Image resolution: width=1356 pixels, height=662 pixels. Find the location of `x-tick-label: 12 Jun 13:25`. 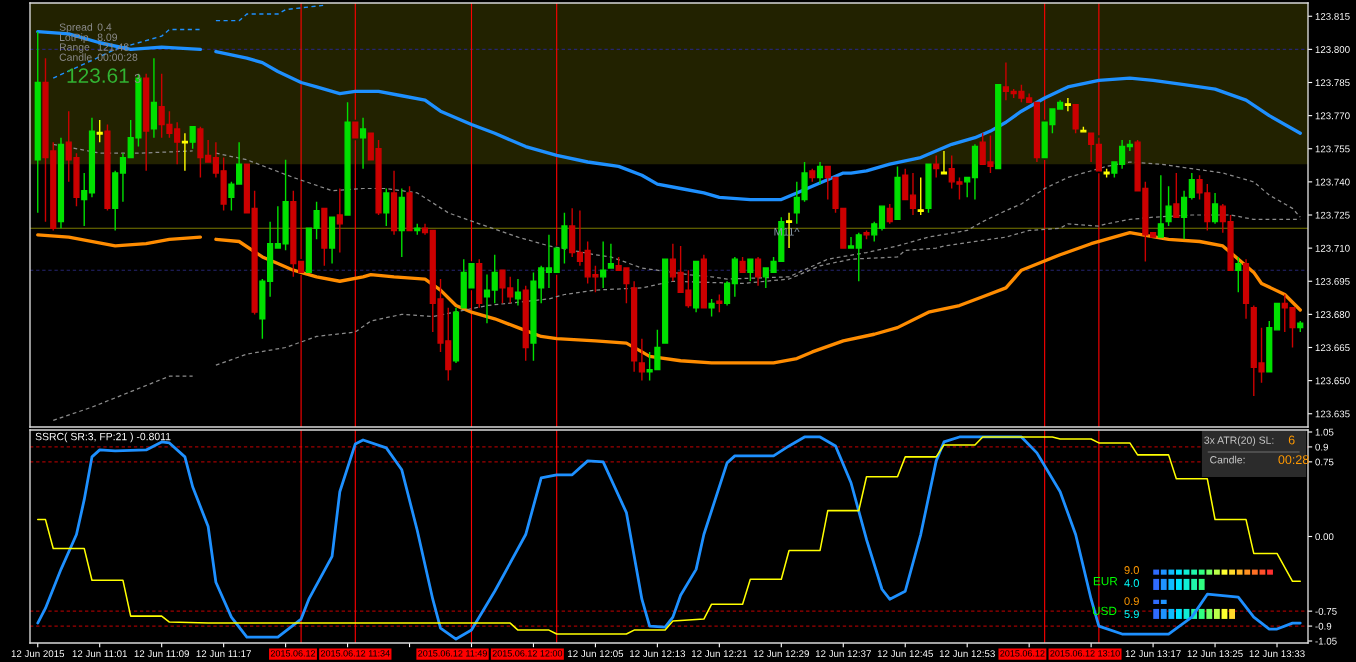

x-tick-label: 12 Jun 13:25 is located at coordinates (1215, 654).